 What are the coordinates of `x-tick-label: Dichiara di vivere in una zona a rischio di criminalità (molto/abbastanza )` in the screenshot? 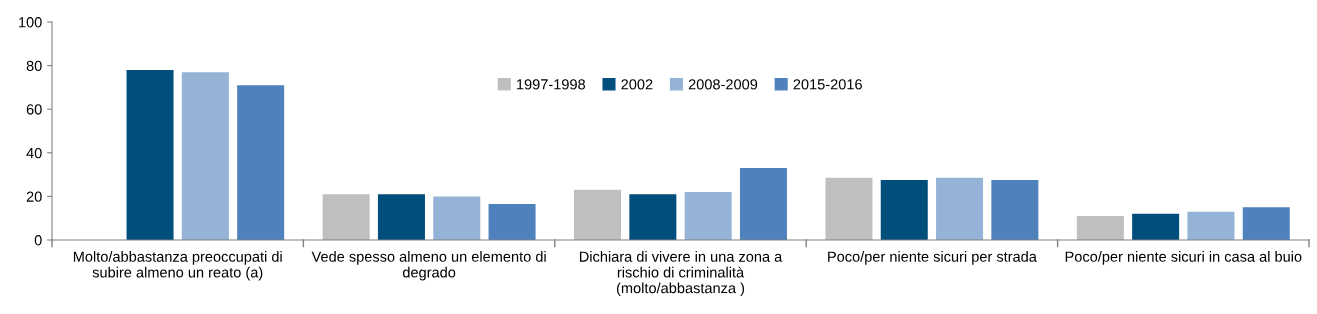 It's located at (681, 274).